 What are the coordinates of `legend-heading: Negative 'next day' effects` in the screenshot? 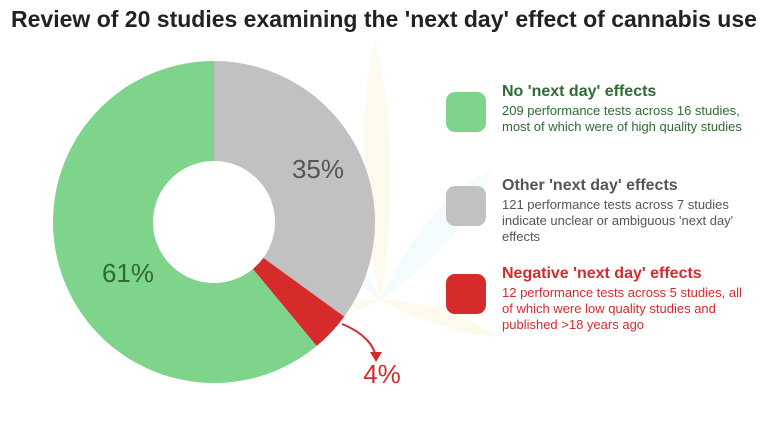 It's located at (602, 273).